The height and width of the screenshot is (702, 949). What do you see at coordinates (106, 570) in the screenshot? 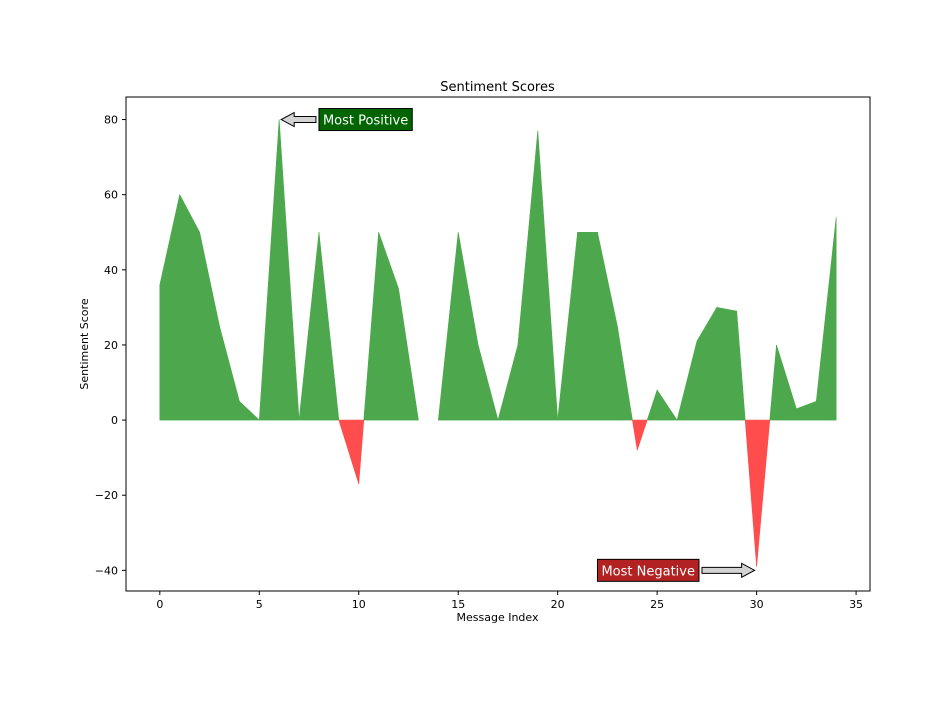
I see `y-tick-label: −40` at bounding box center [106, 570].